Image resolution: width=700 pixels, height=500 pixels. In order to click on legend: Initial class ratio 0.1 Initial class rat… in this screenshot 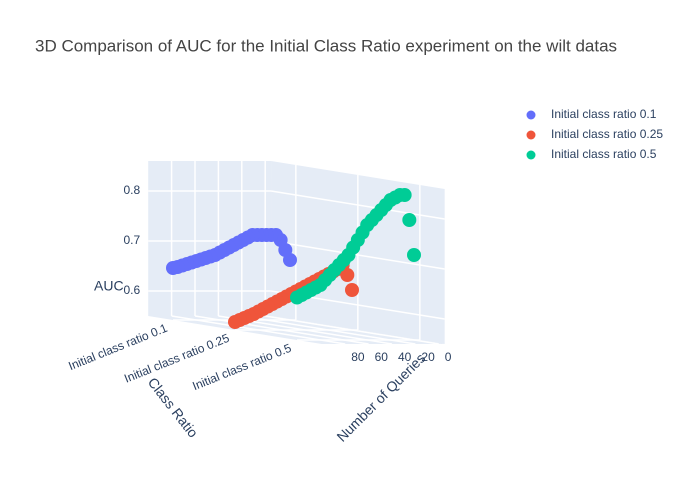, I will do `click(594, 134)`.